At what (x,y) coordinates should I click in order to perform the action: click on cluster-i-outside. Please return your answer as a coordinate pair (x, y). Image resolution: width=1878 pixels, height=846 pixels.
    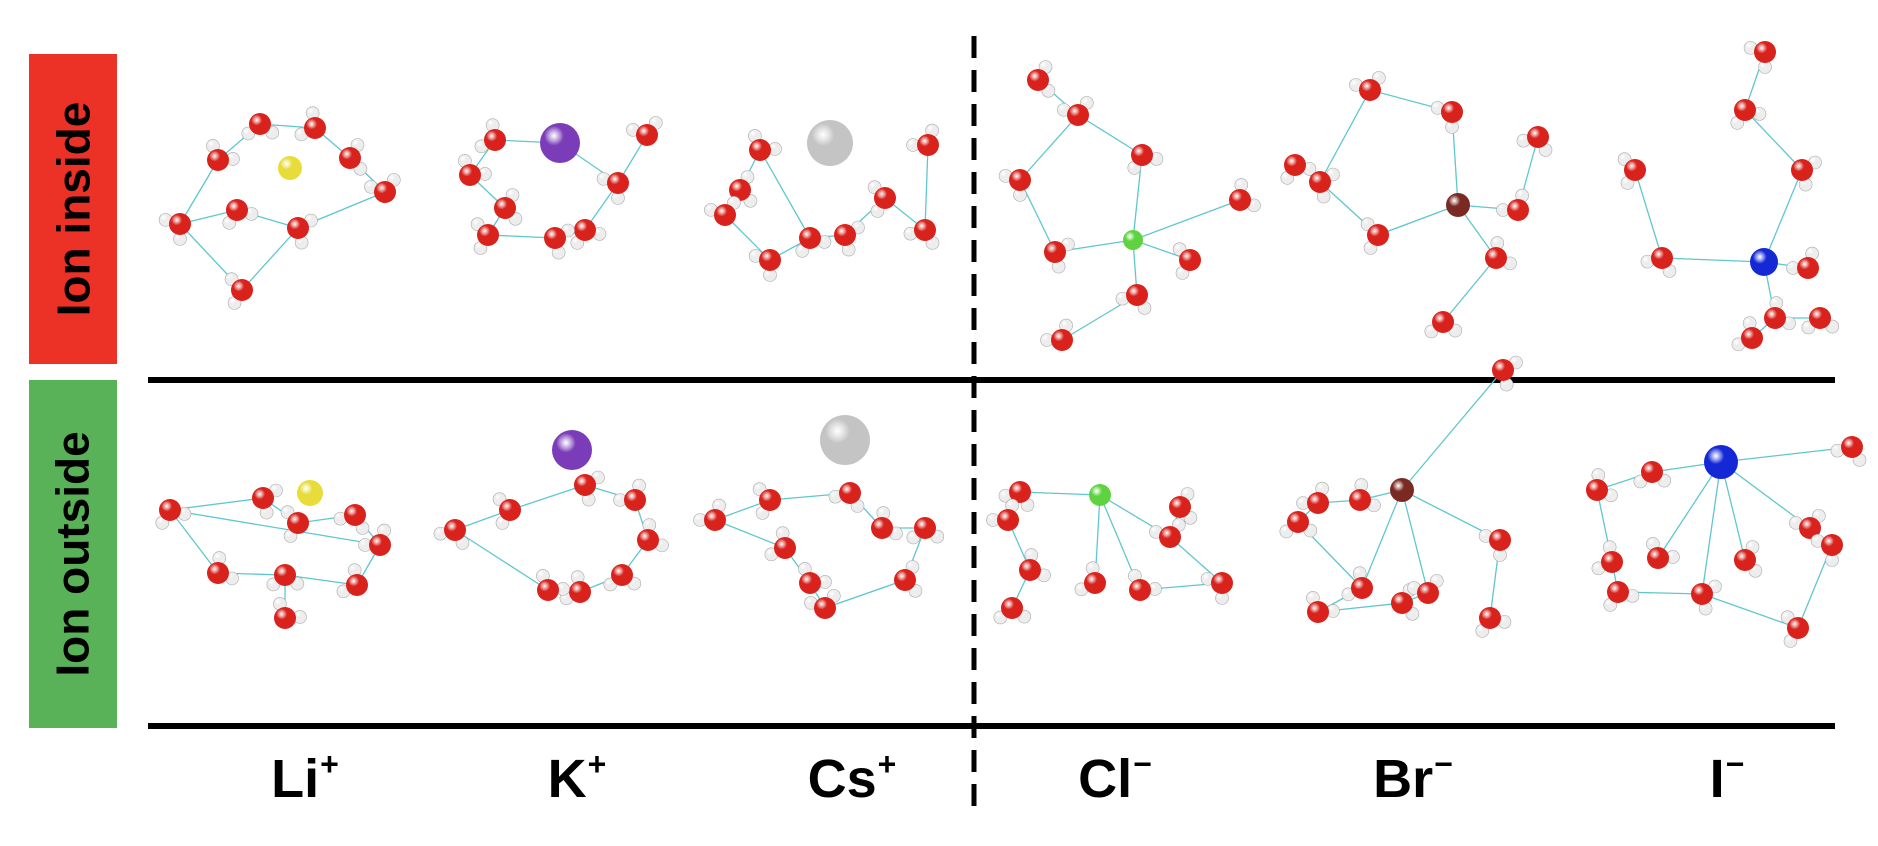
    Looking at the image, I should click on (1726, 542).